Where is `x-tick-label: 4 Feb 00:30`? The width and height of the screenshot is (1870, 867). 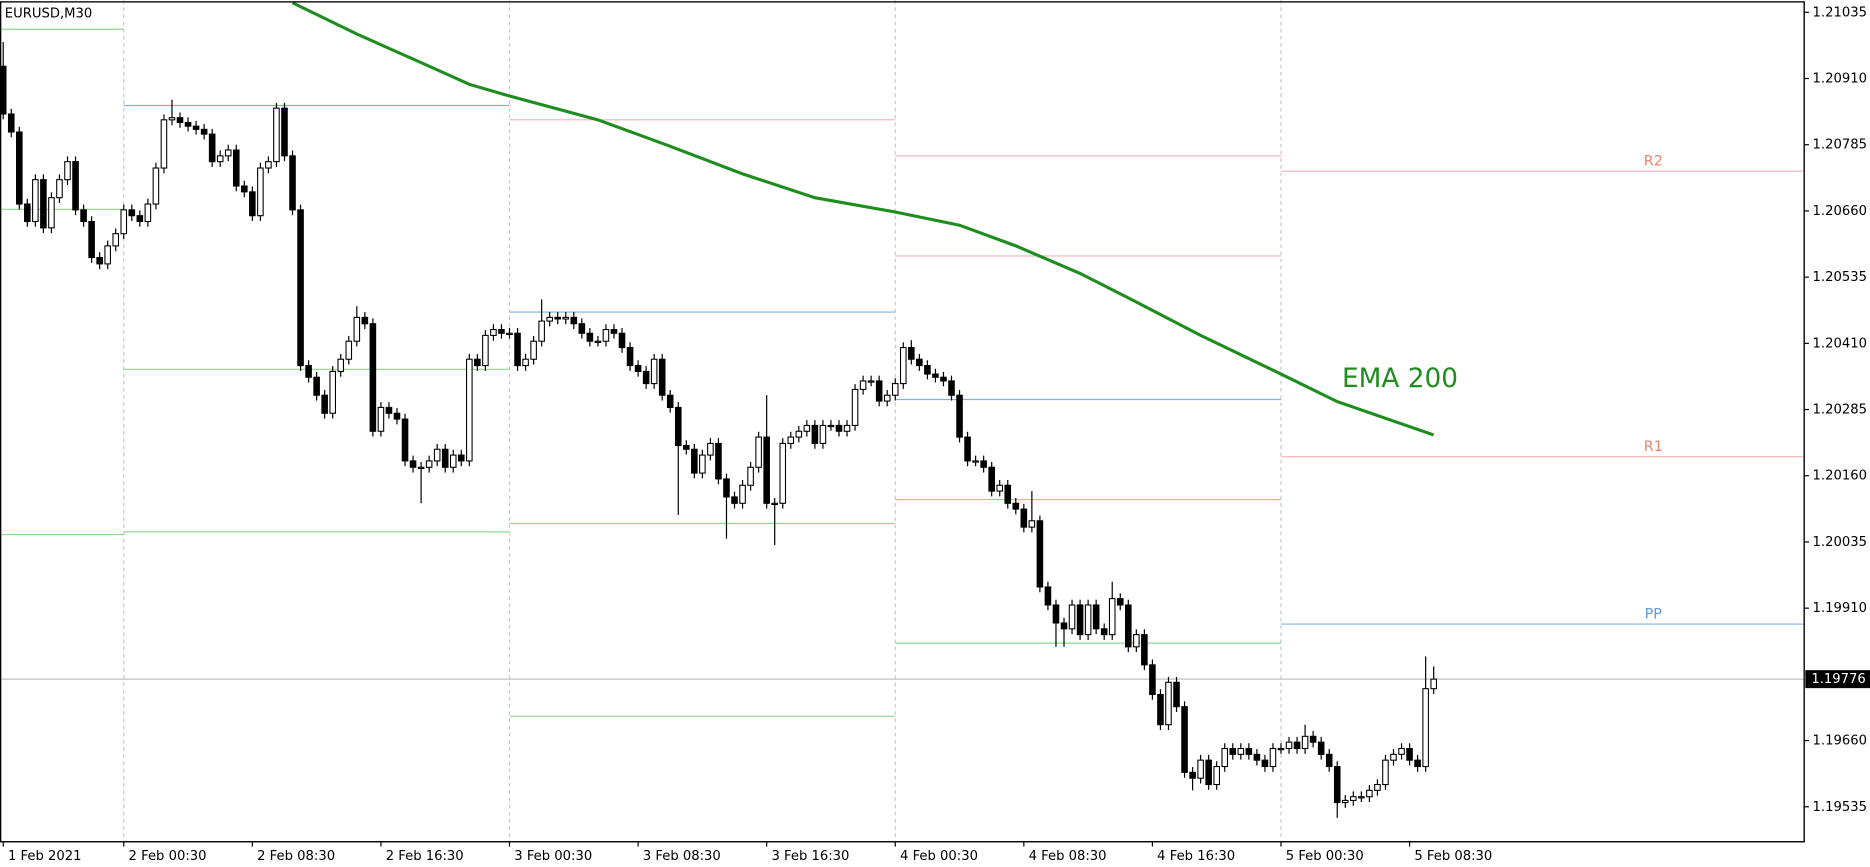 x-tick-label: 4 Feb 00:30 is located at coordinates (939, 856).